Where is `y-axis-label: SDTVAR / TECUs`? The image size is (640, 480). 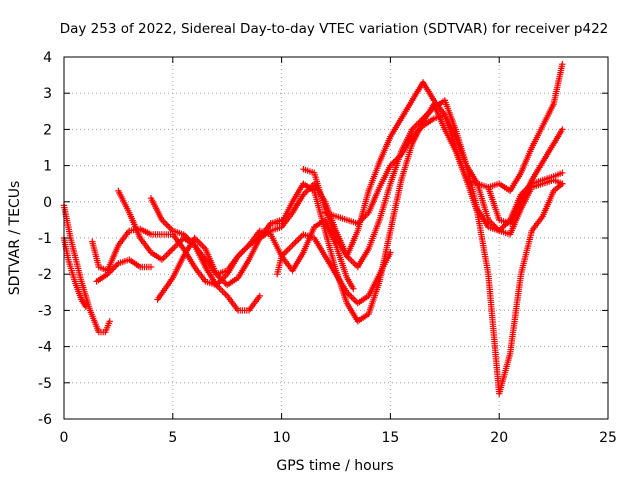
y-axis-label: SDTVAR / TECUs is located at coordinates (15, 238).